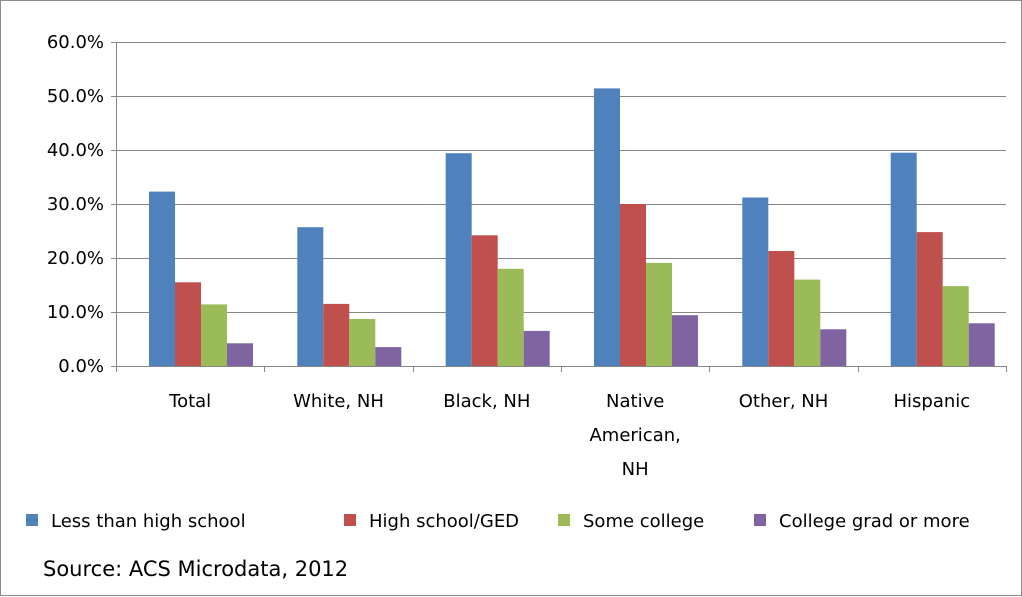 The image size is (1022, 597). I want to click on y-tick-labels: 0.0% 10.0% 20.0% 30.0% 40.0% 50.0% 60.0%, so click(75, 204).